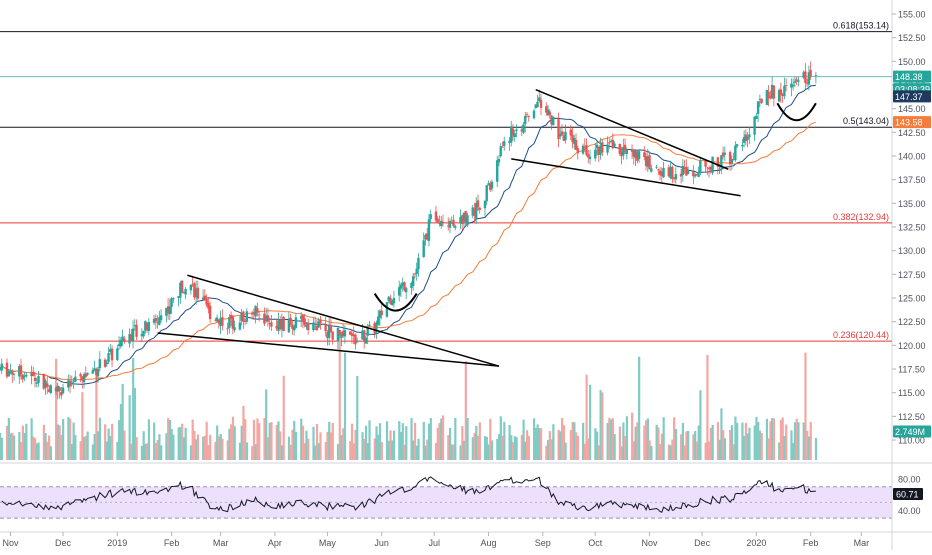 The image size is (932, 555). What do you see at coordinates (861, 26) in the screenshot?
I see `fib-level-label: 0.618(153.14)` at bounding box center [861, 26].